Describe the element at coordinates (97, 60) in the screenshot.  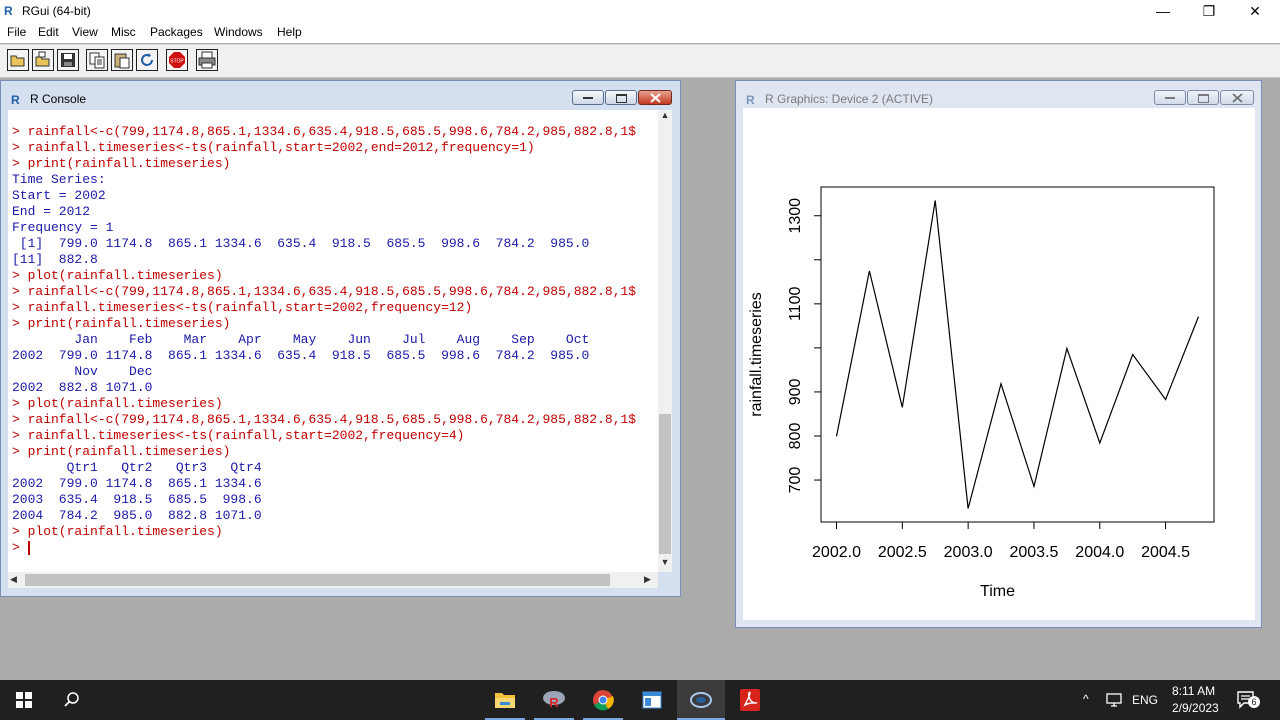
I see `copy-icon` at that location.